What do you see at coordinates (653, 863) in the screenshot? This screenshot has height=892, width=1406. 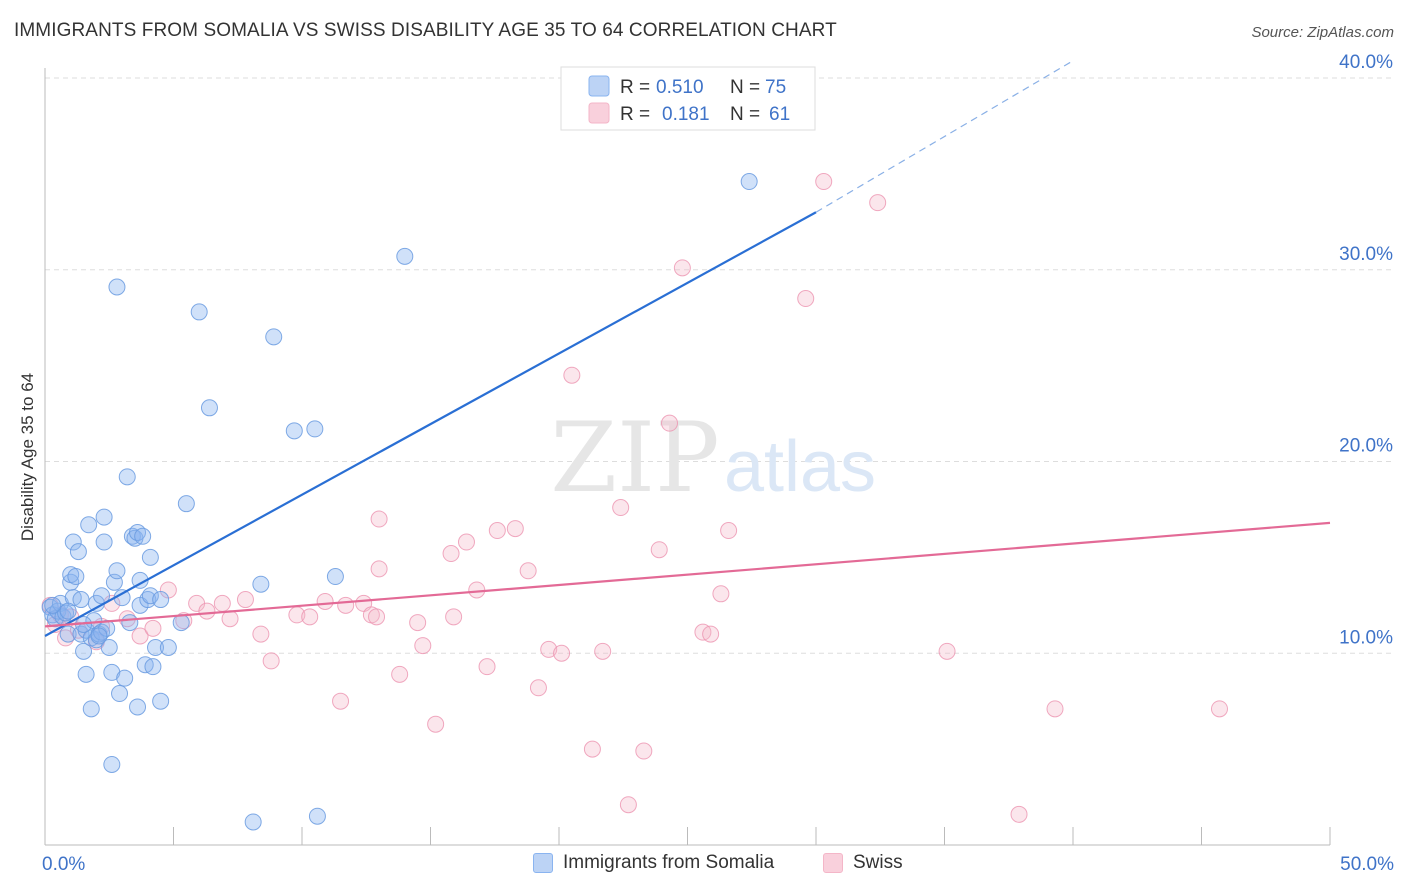 I see `legend-item-somalia: Immigrants from Somalia` at bounding box center [653, 863].